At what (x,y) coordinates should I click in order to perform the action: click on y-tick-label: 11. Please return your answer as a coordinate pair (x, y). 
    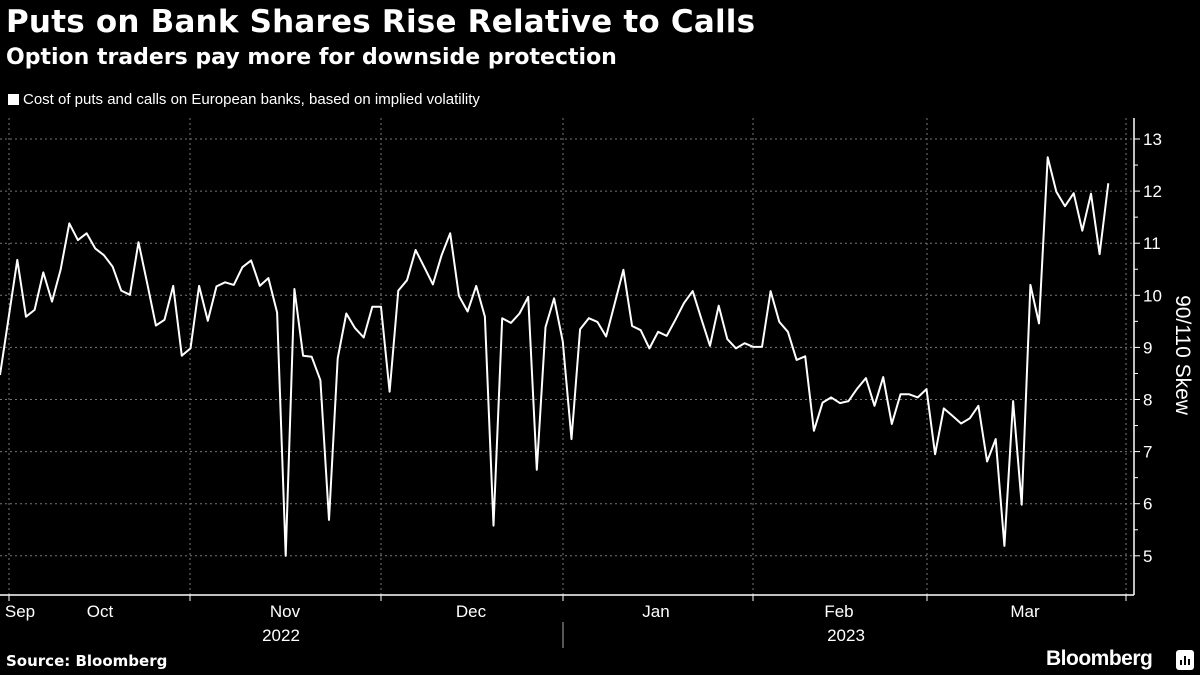
    Looking at the image, I should click on (1152, 243).